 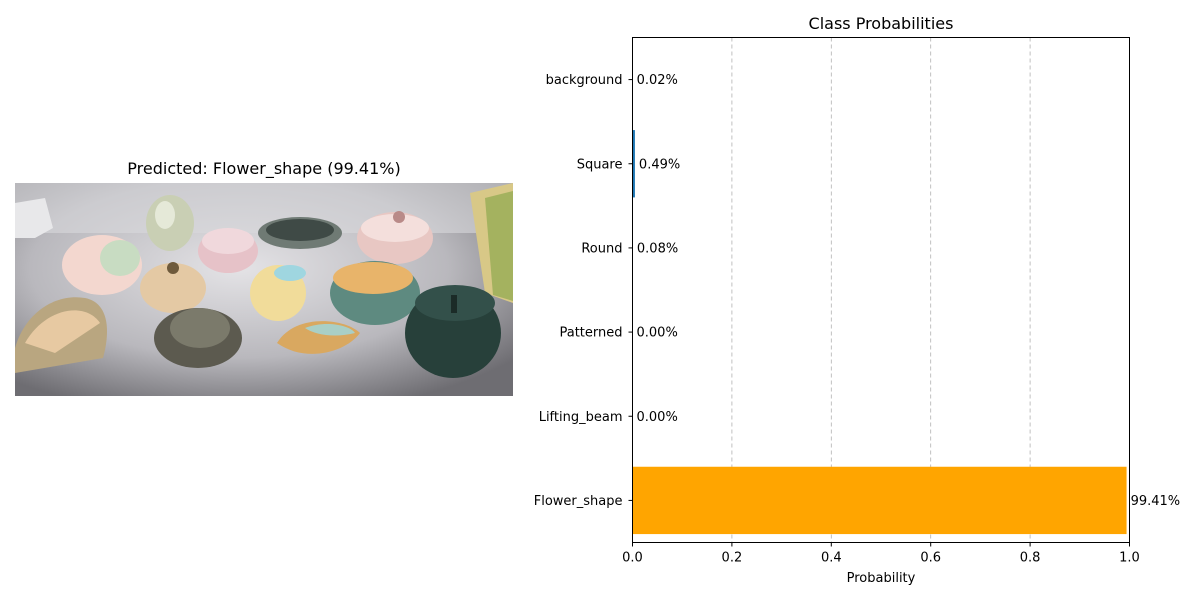 What do you see at coordinates (657, 80) in the screenshot?
I see `value-label-background: 0.02%` at bounding box center [657, 80].